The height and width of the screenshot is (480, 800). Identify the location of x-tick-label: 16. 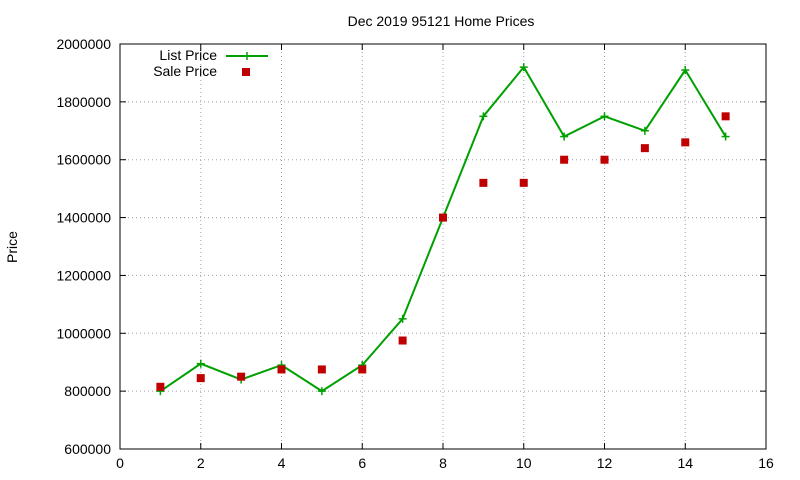
(766, 463).